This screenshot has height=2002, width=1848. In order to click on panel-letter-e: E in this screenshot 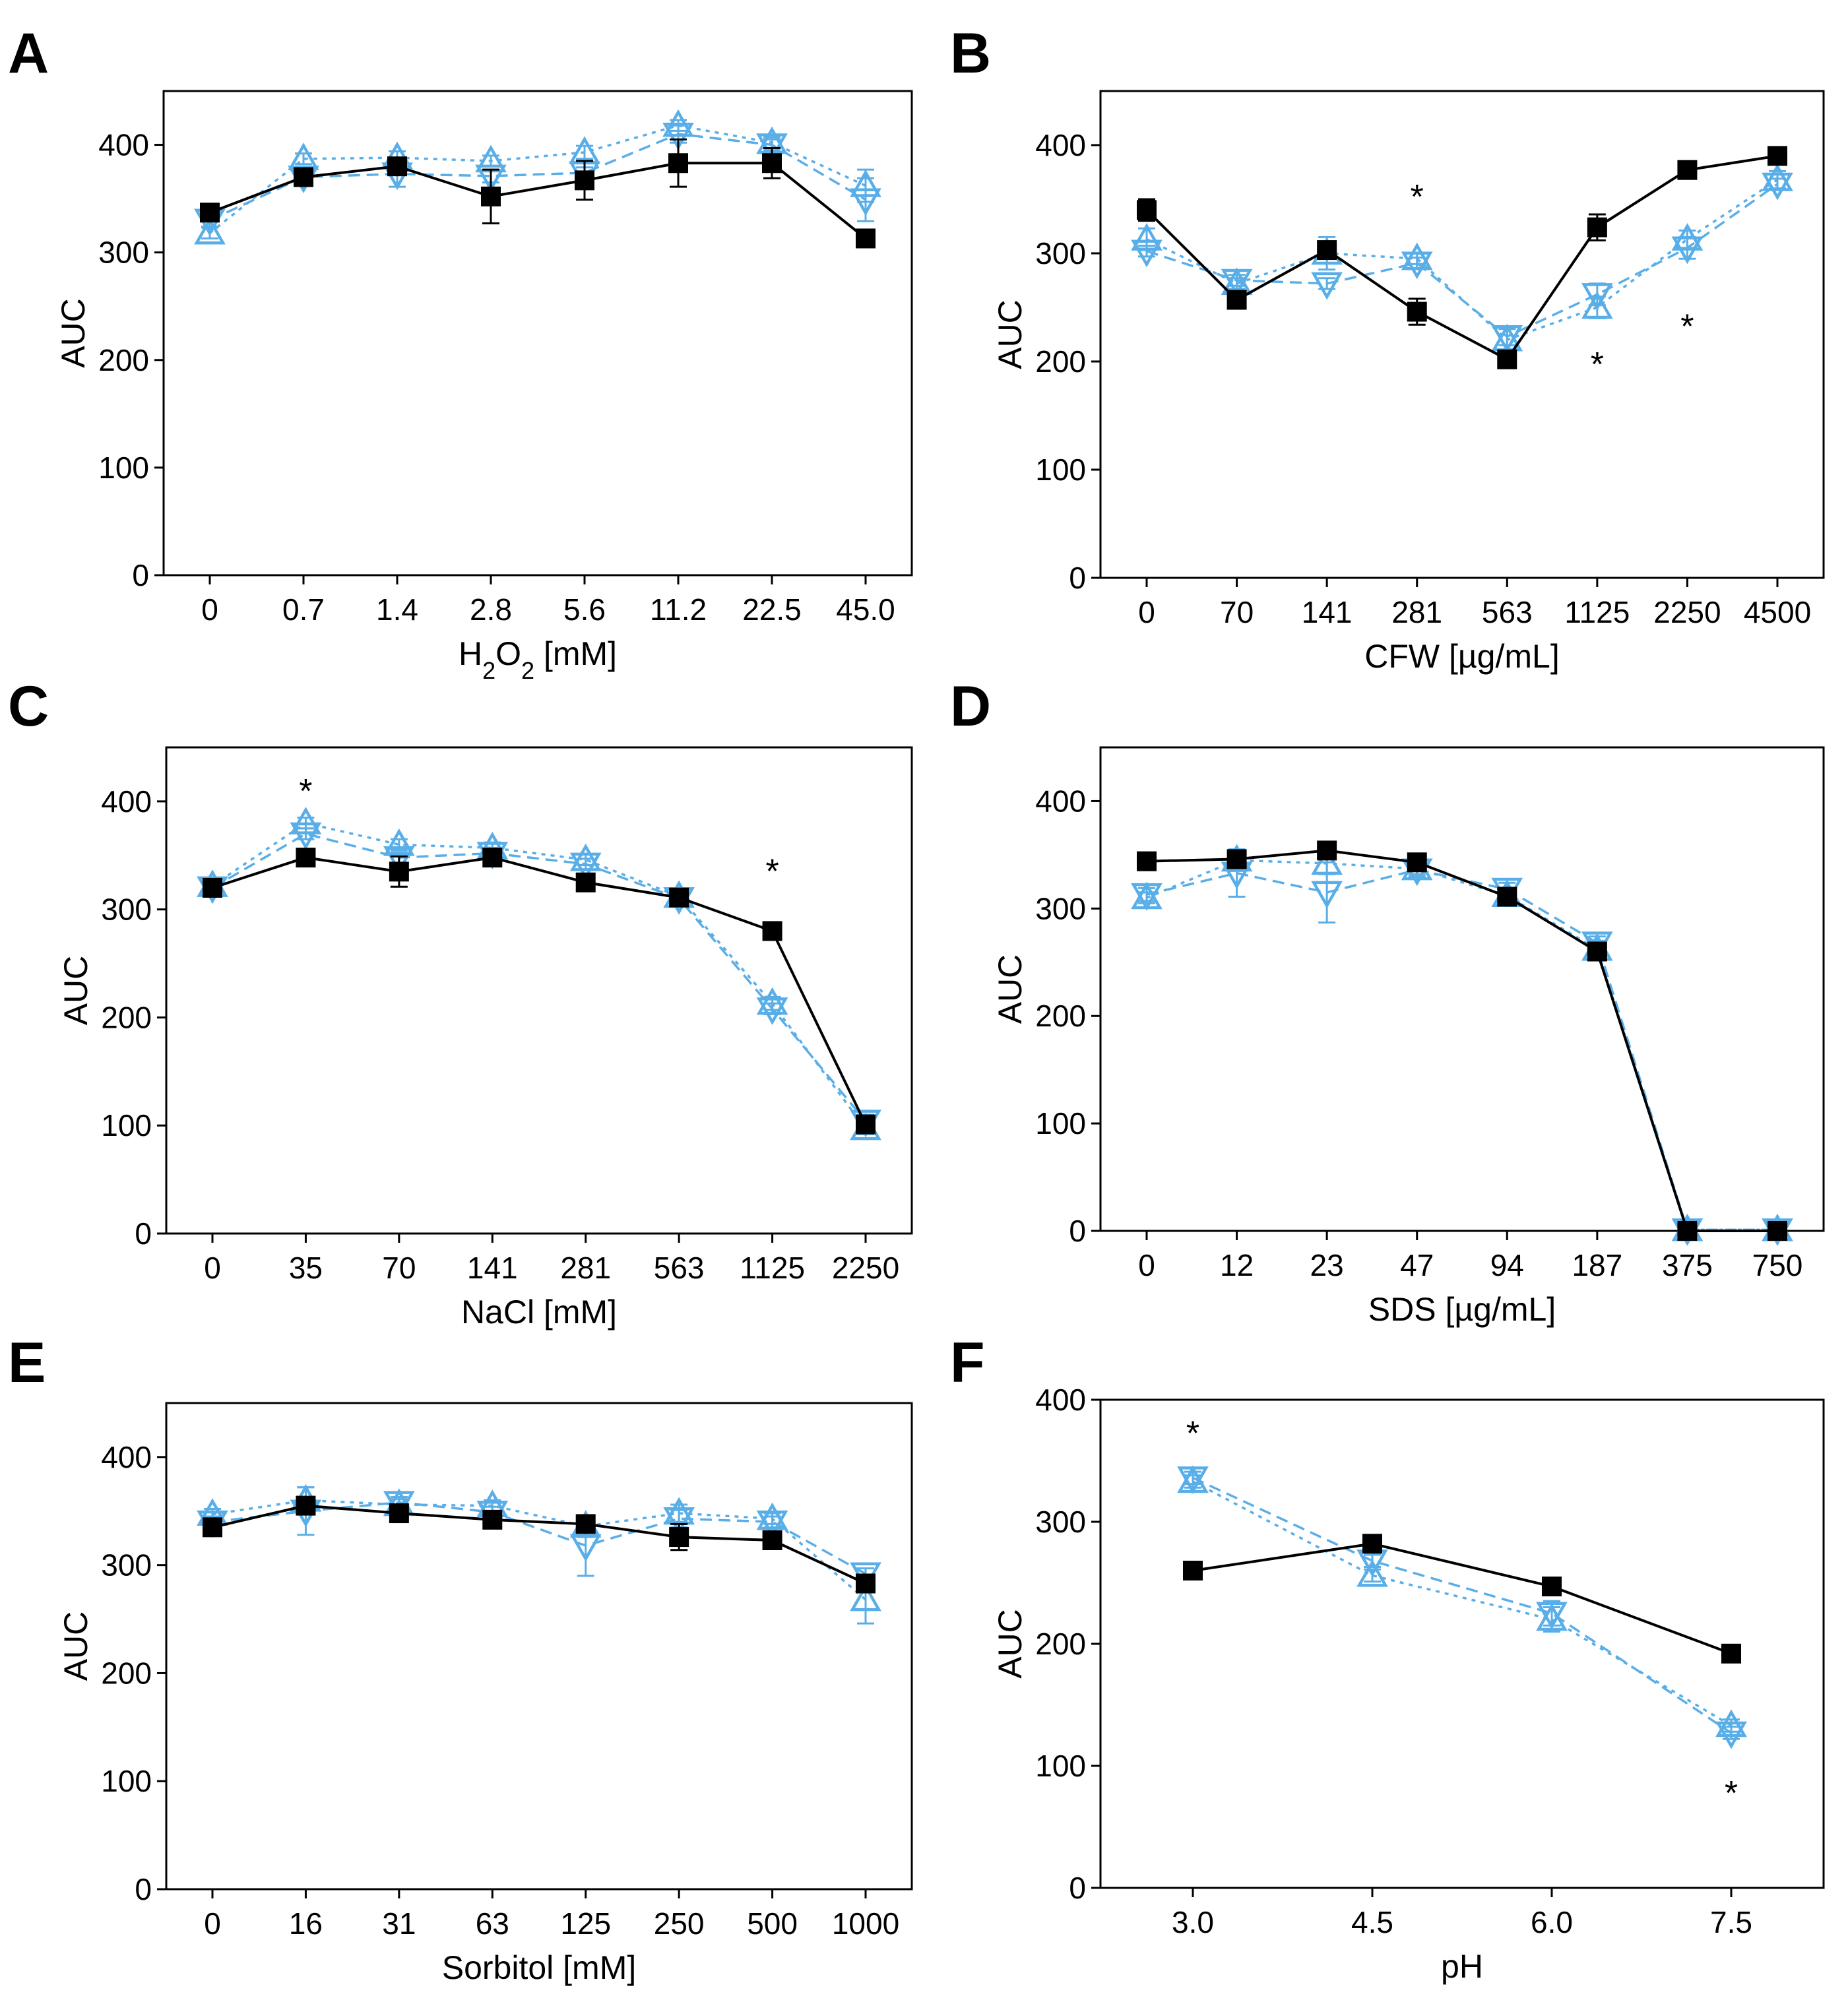, I will do `click(27, 1362)`.